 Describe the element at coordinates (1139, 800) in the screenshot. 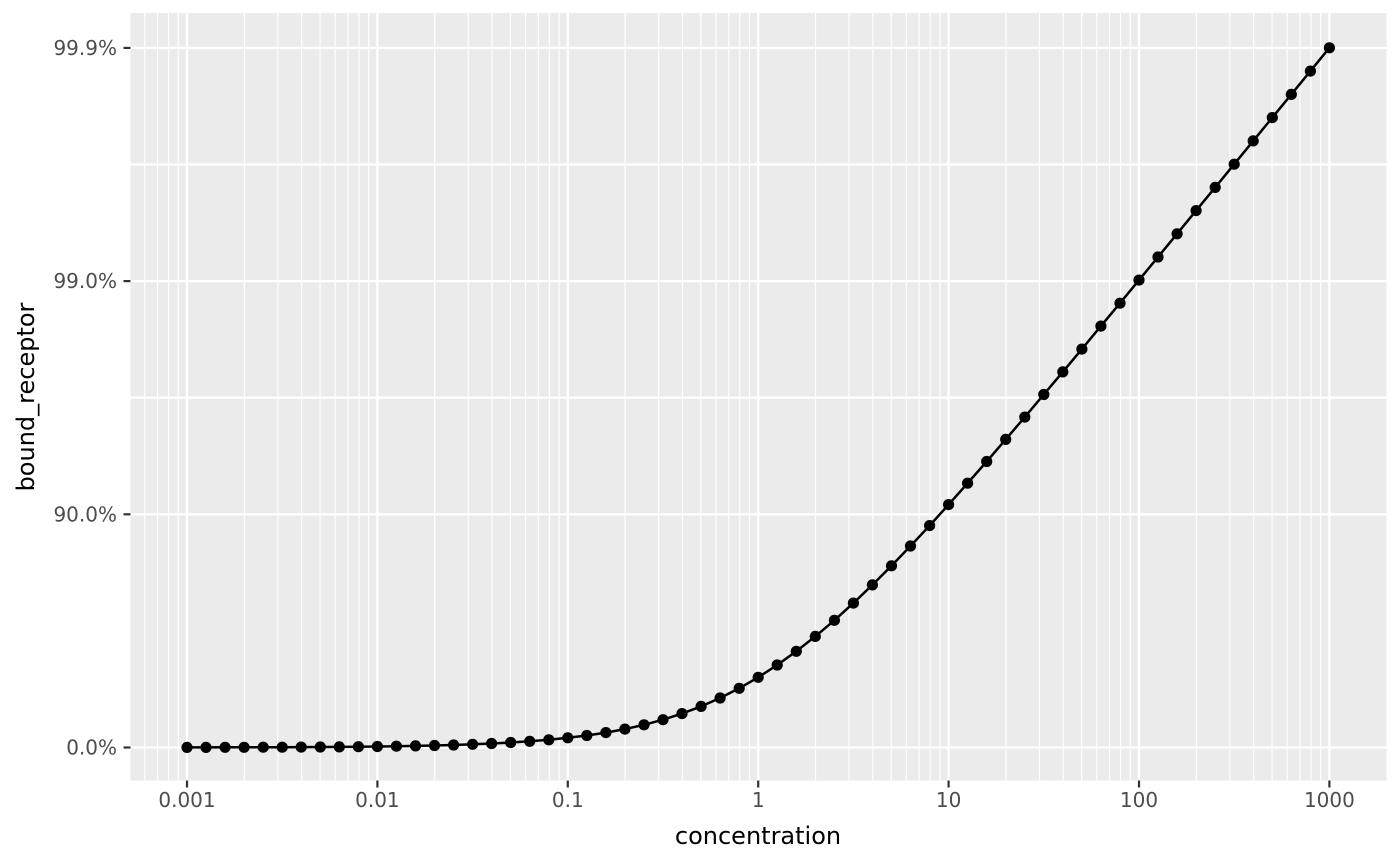

I see `x-tick-label: 100` at that location.